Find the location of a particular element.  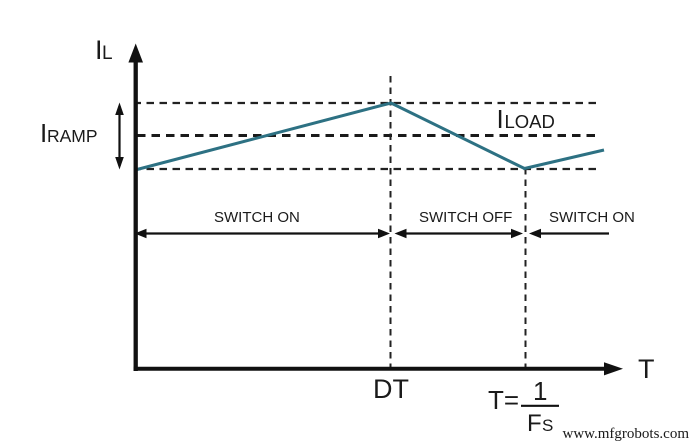

svg-text: SWITCH OFF is located at coordinates (465, 217).